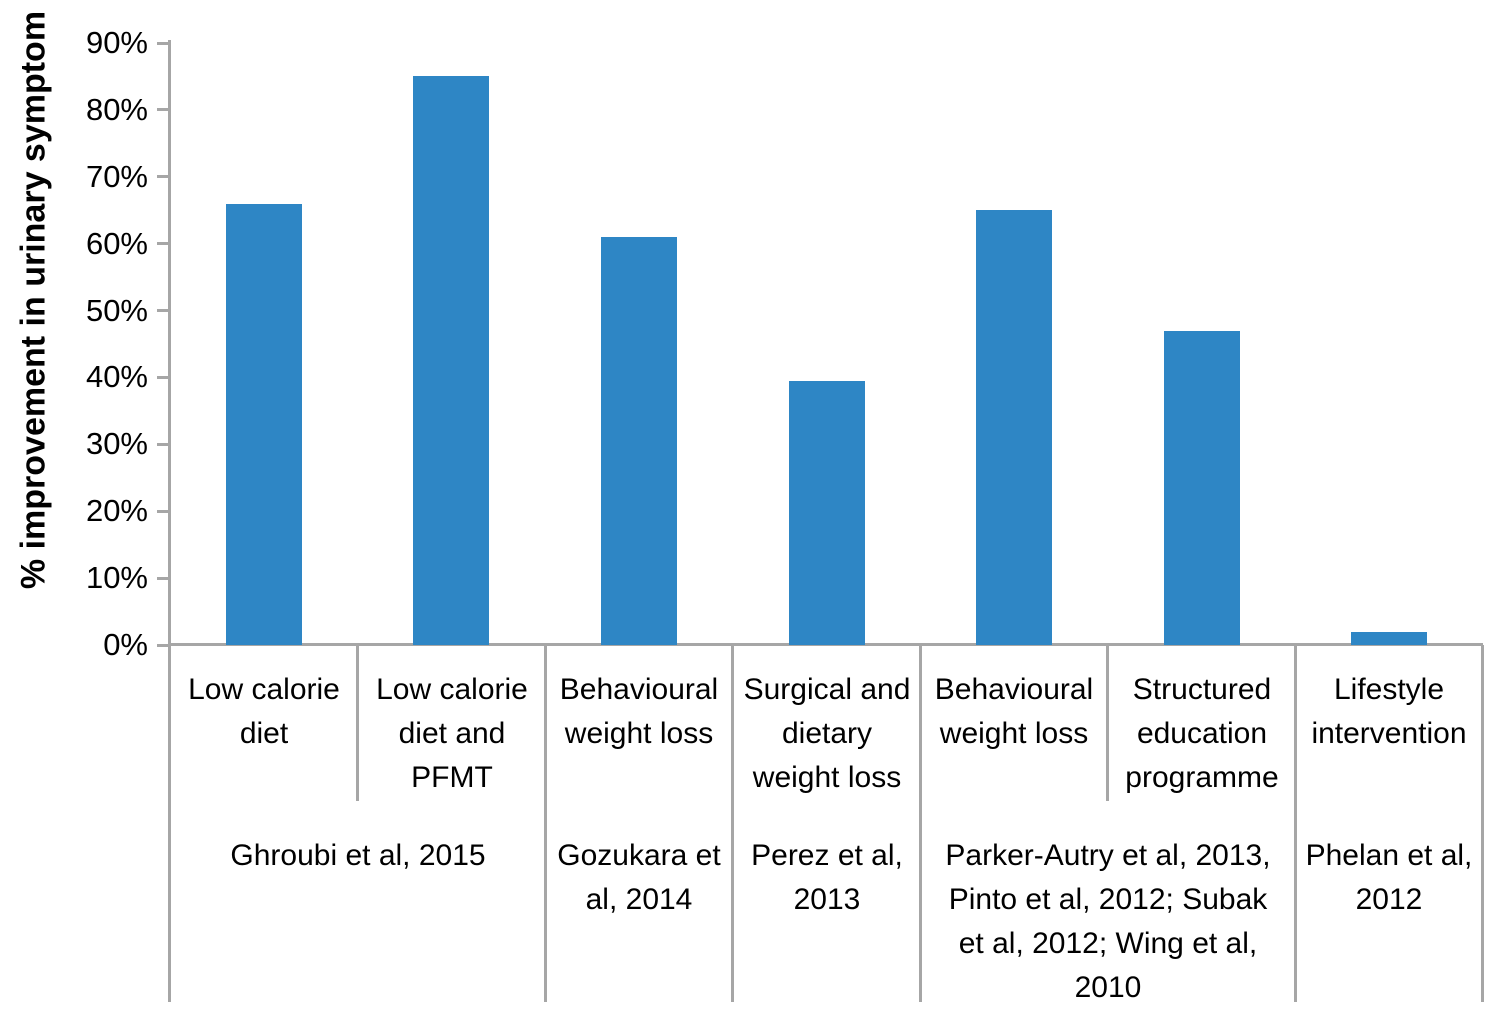 The height and width of the screenshot is (1019, 1500). What do you see at coordinates (116, 310) in the screenshot?
I see `y-tick-label: 50%` at bounding box center [116, 310].